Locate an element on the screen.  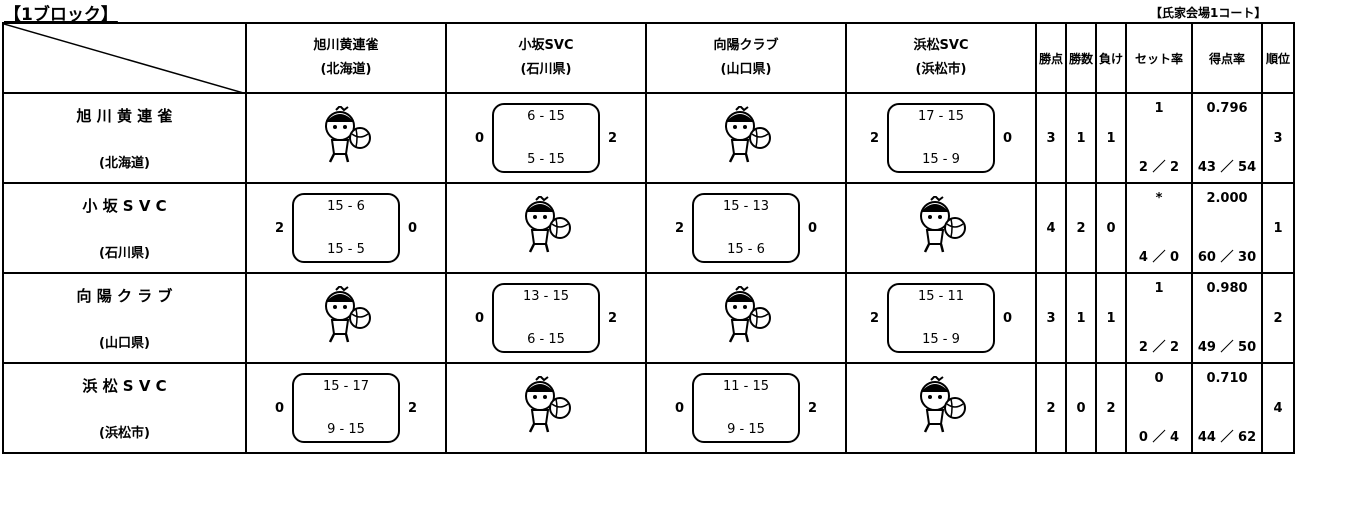
match: 0 15 - 17 9 - 15 2 is located at coordinates (346, 408).